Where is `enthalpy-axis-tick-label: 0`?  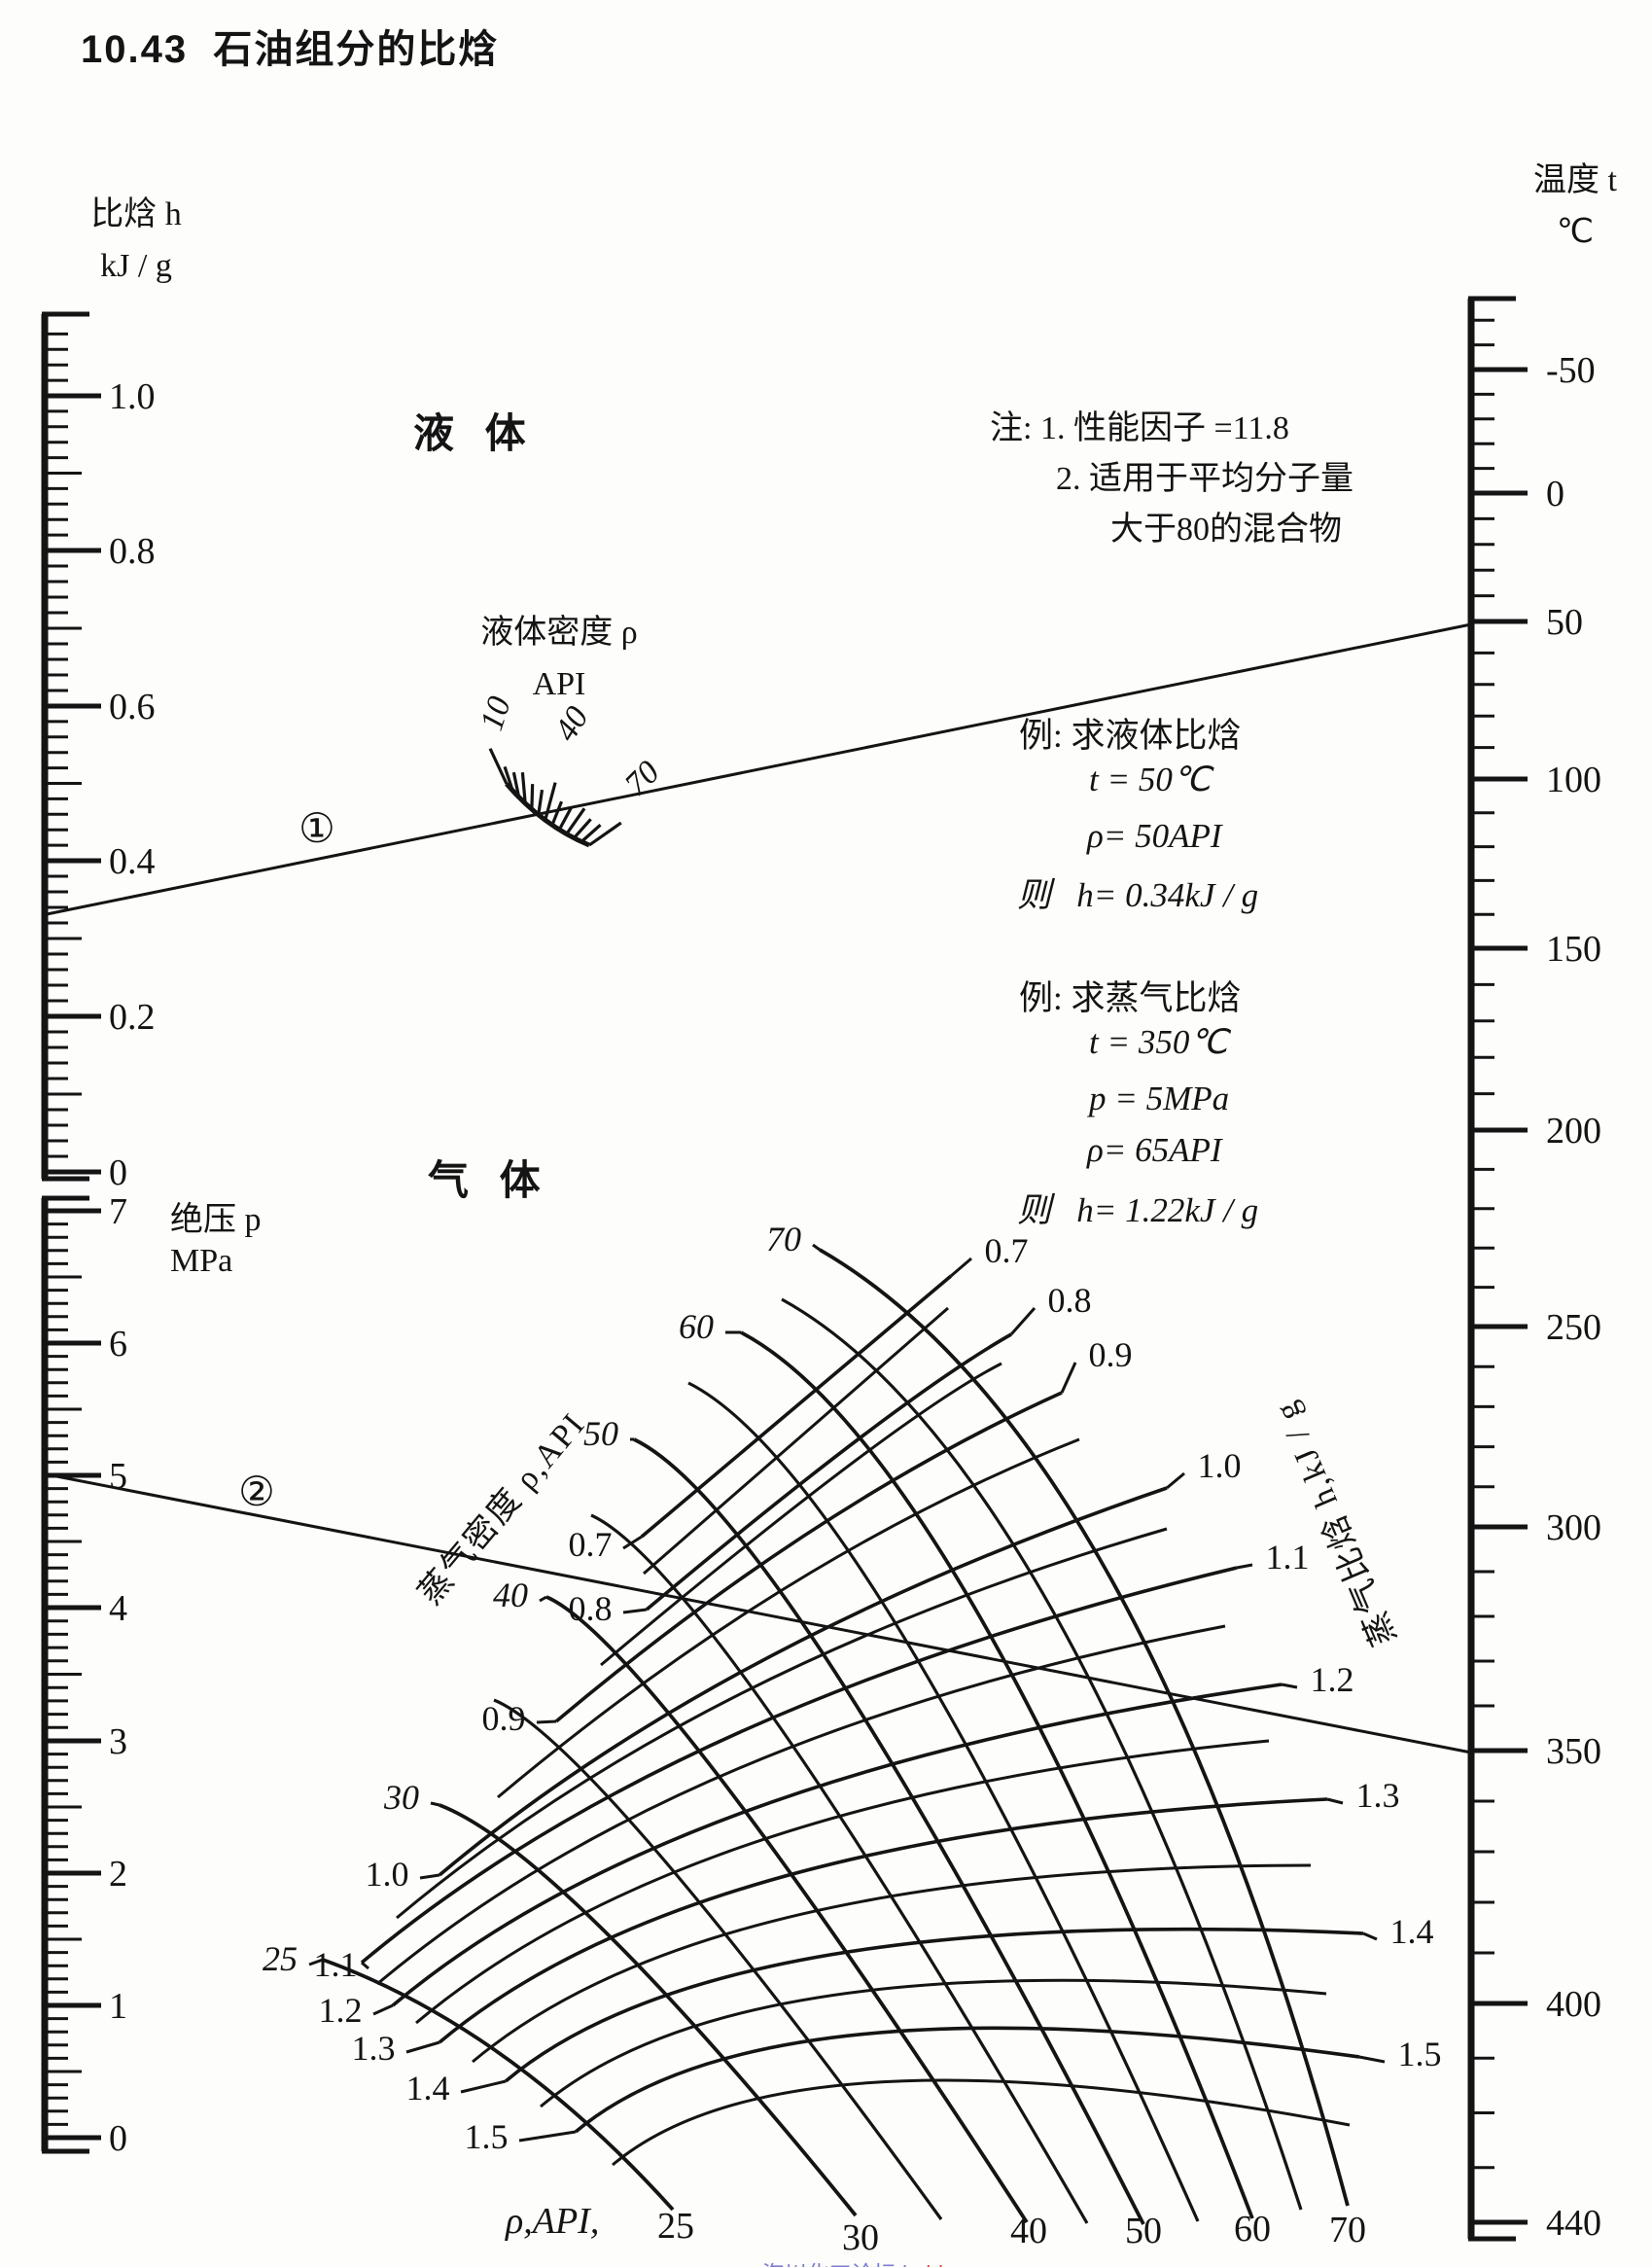 enthalpy-axis-tick-label: 0 is located at coordinates (118, 1172).